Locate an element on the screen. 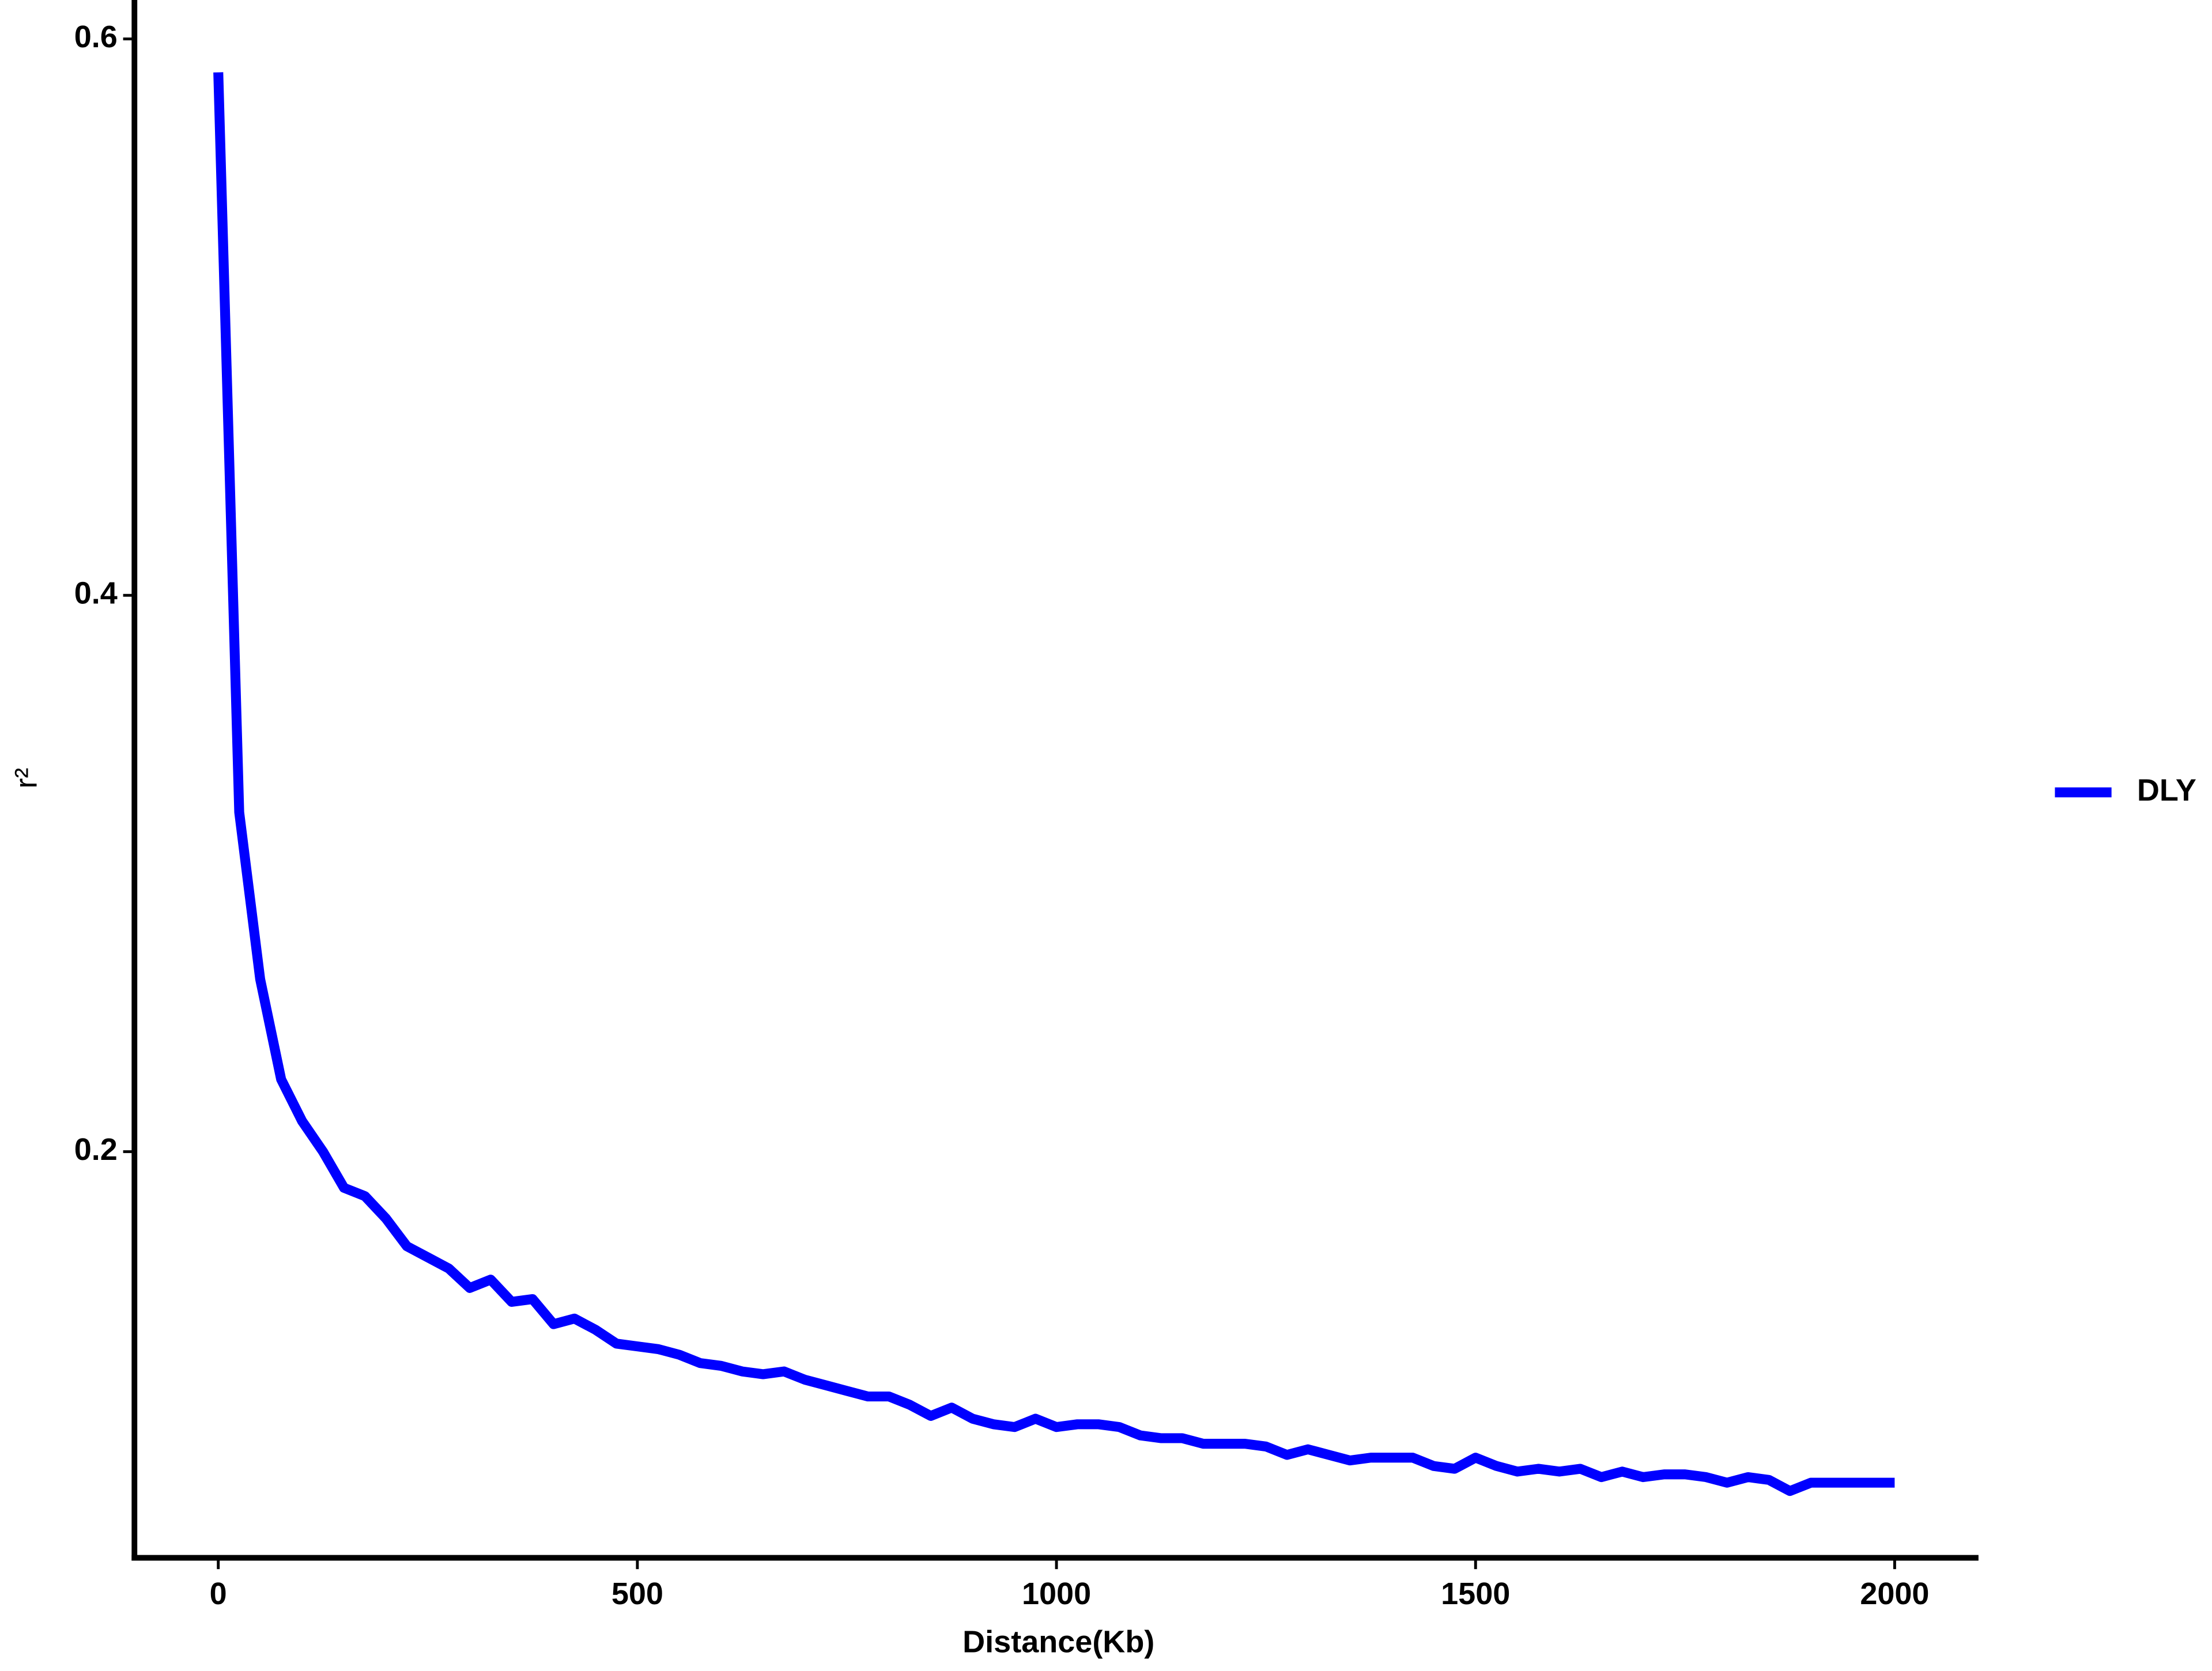 The image size is (2212, 1671). x-tick-label: 2000 is located at coordinates (1895, 1594).